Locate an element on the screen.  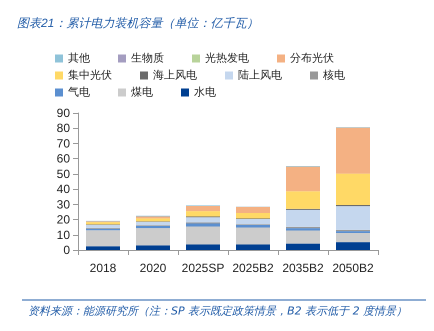
legend-label: 水电 is located at coordinates (205, 92).